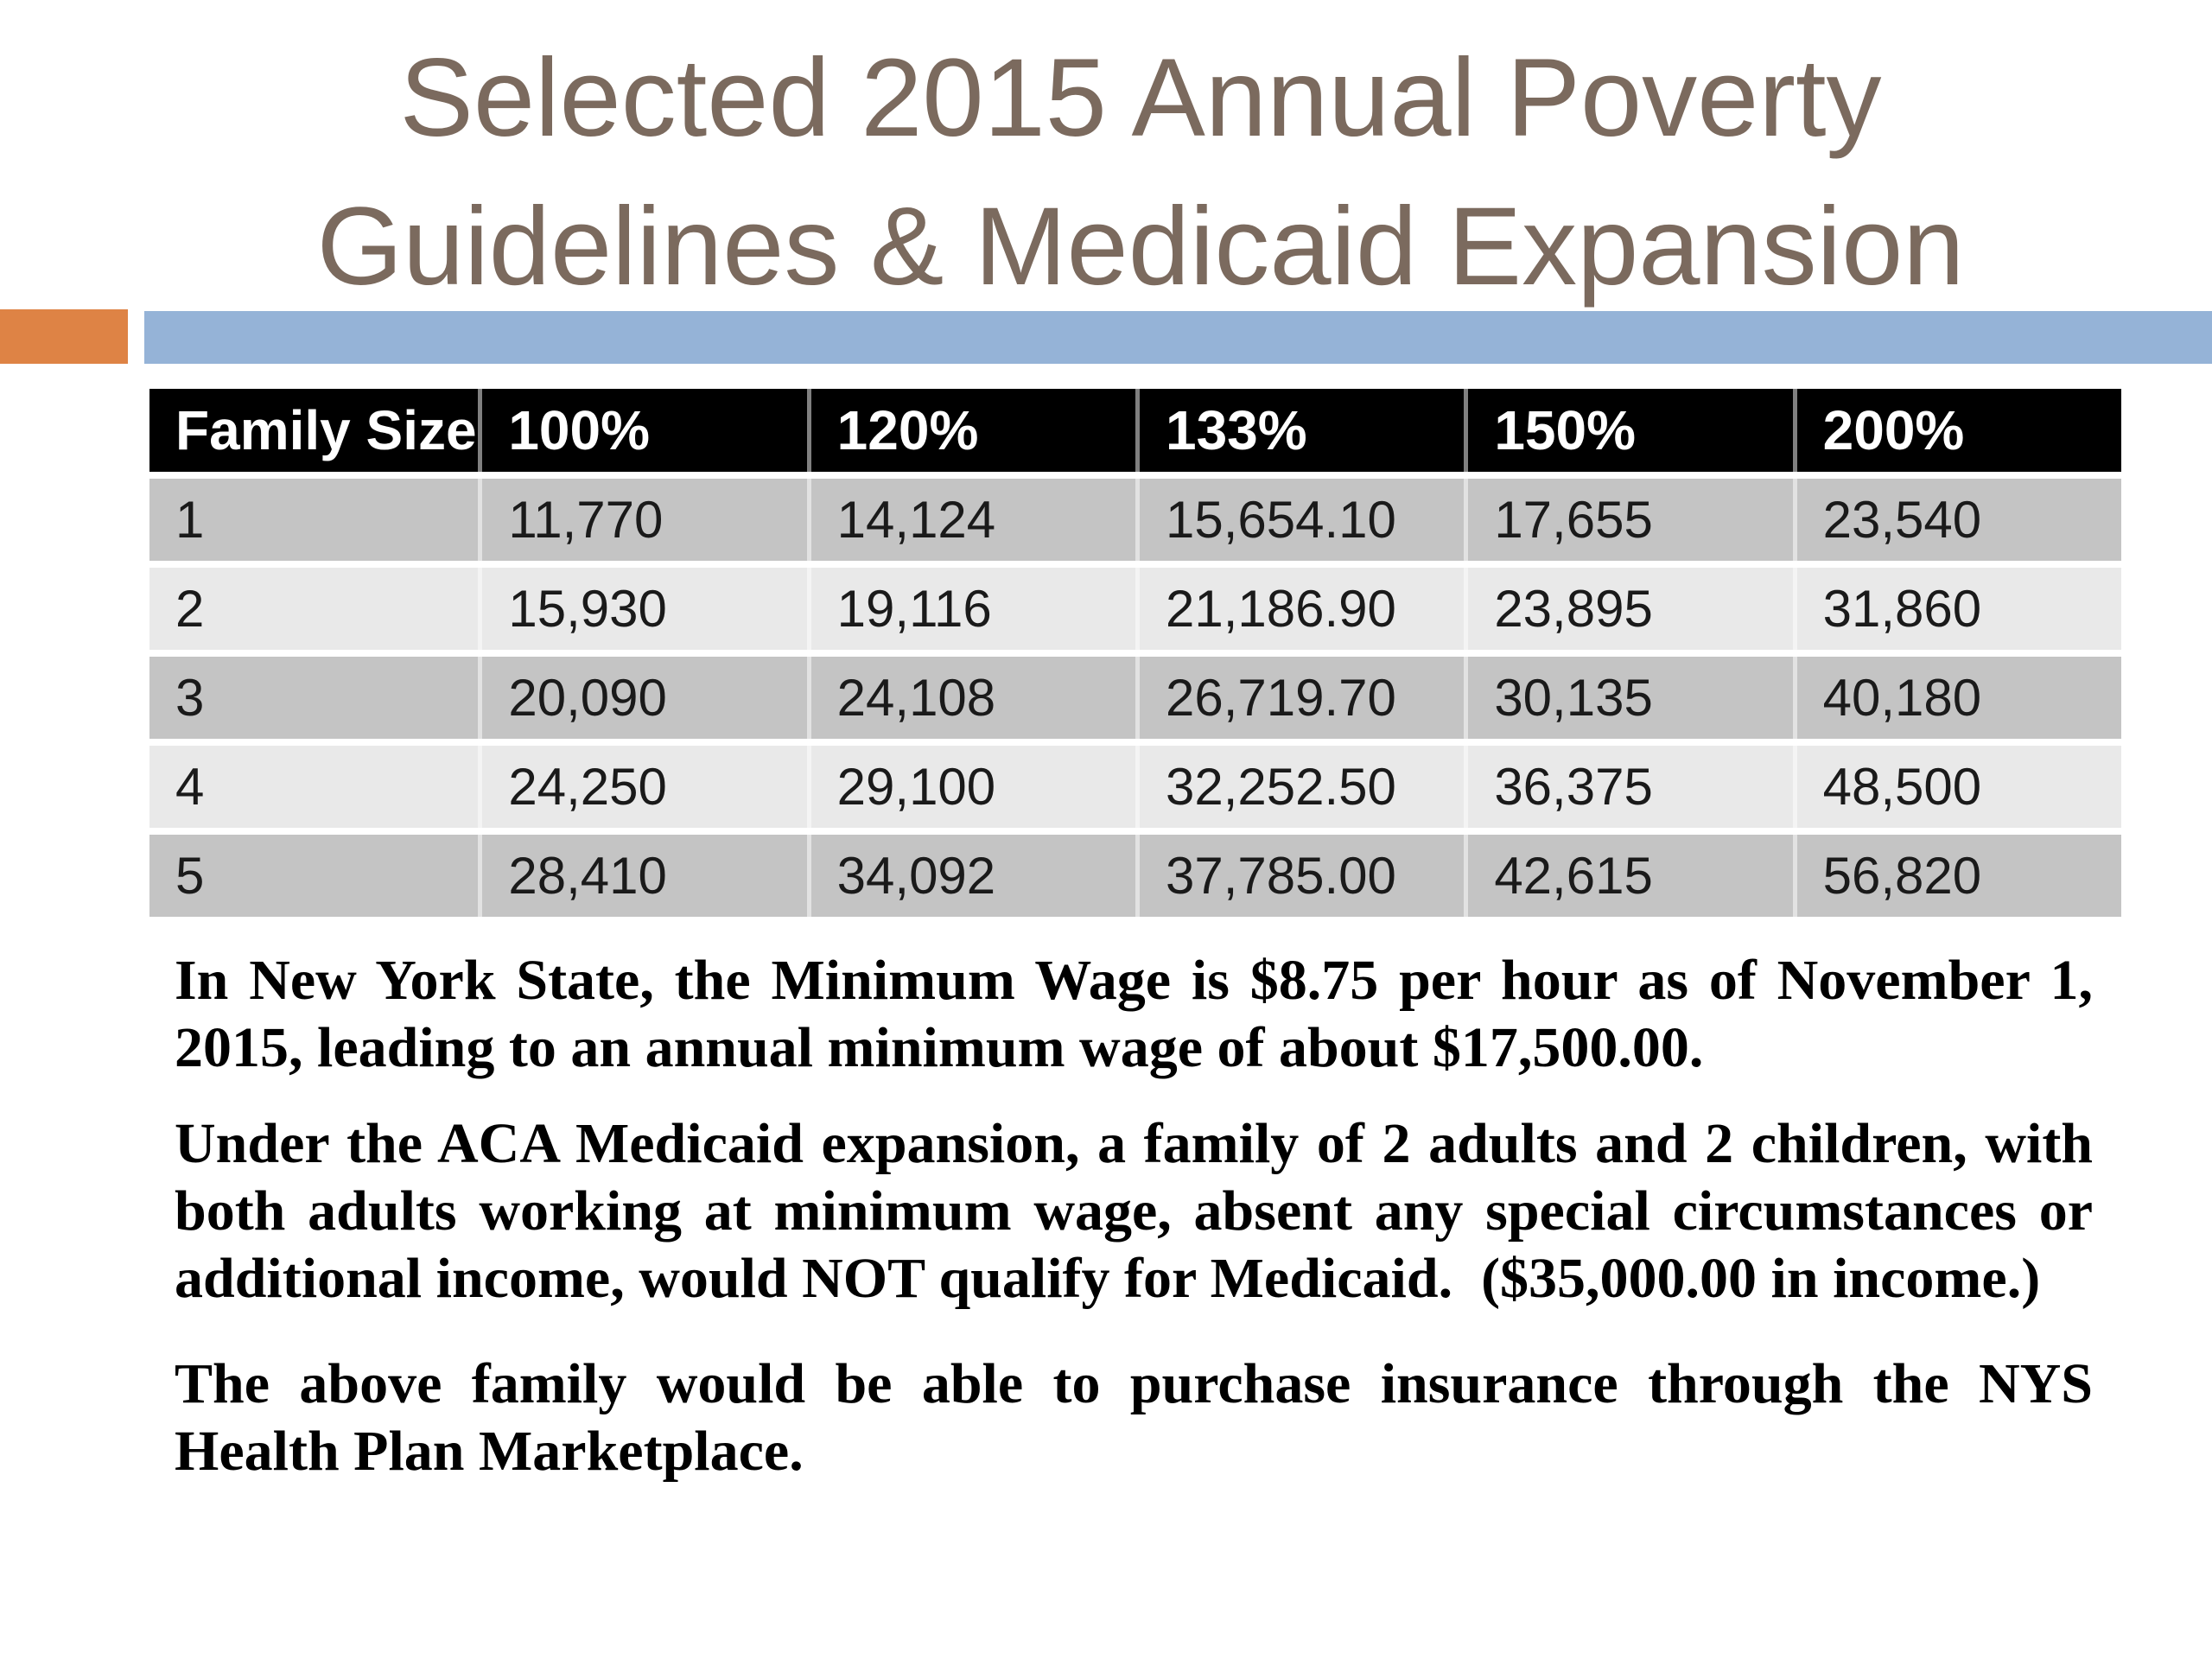 This screenshot has width=2212, height=1659. I want to click on value-cell: 24,108, so click(970, 698).